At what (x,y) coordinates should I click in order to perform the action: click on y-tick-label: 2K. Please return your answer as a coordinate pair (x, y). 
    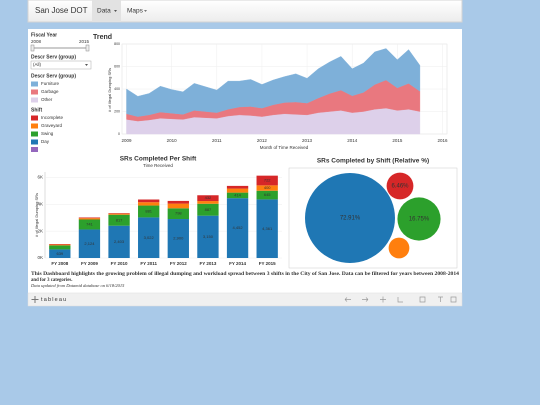
    Looking at the image, I should click on (40, 230).